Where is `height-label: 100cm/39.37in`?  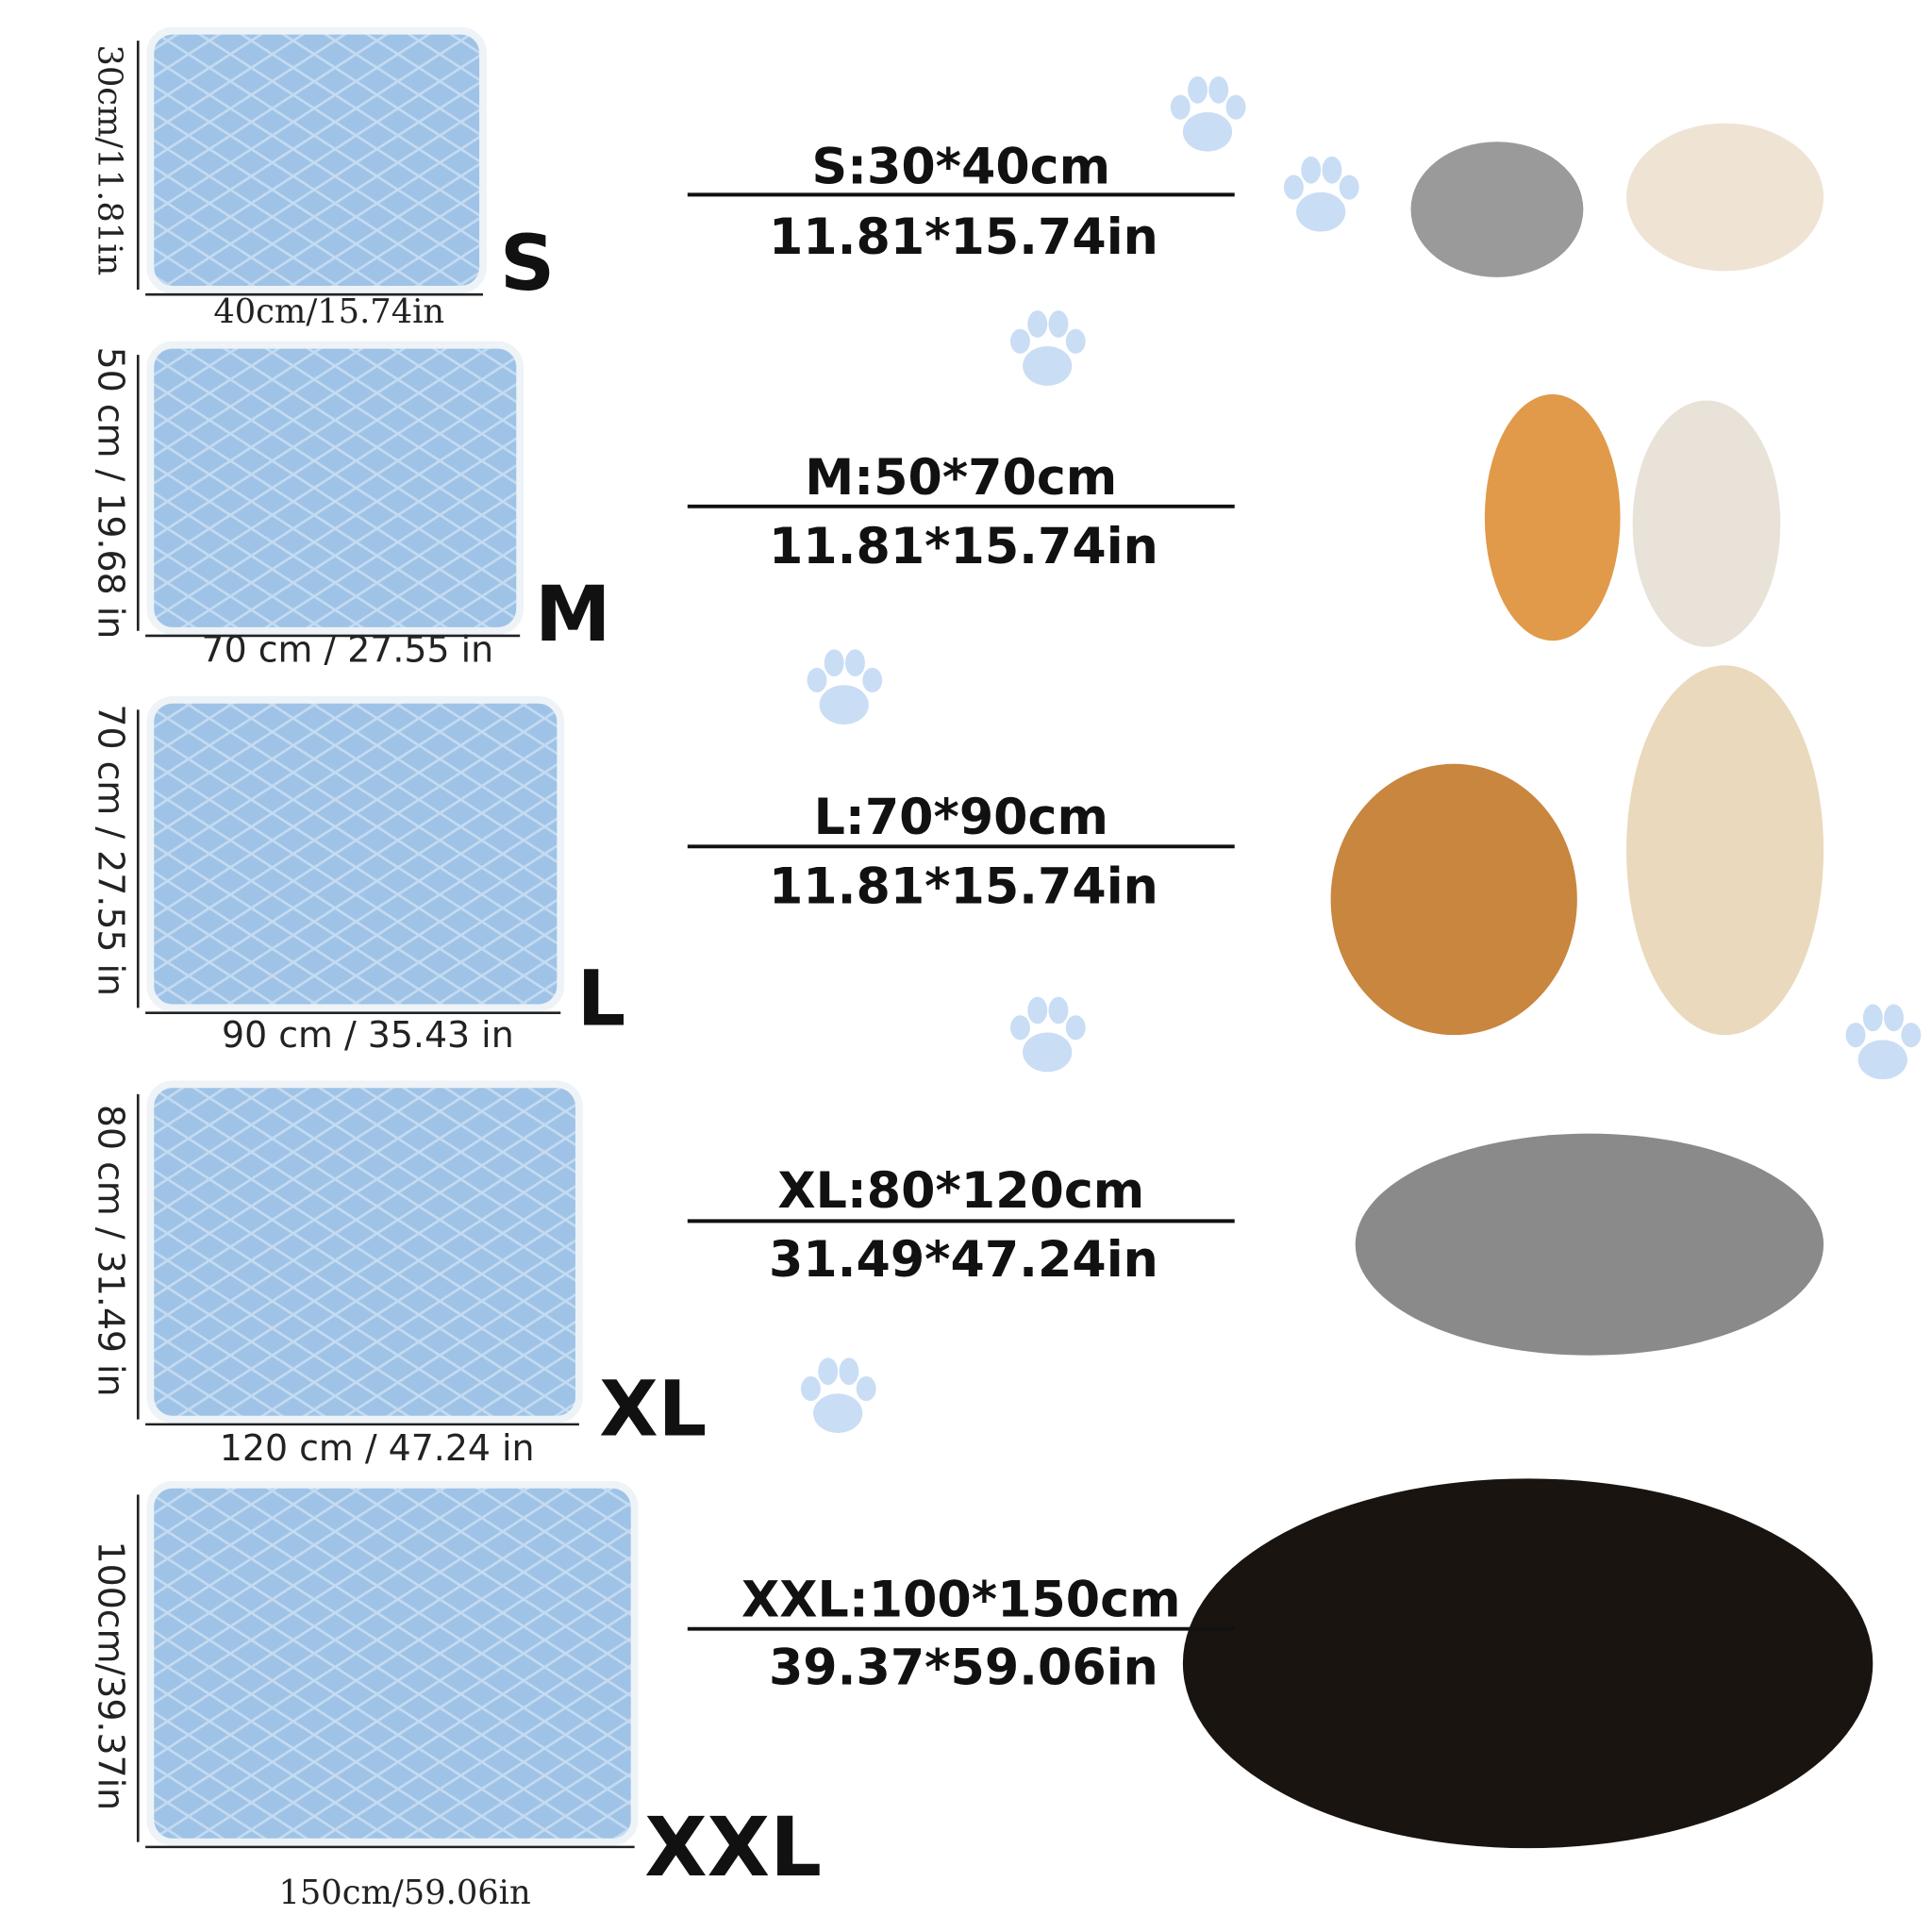
height-label: 100cm/39.37in is located at coordinates (111, 1676).